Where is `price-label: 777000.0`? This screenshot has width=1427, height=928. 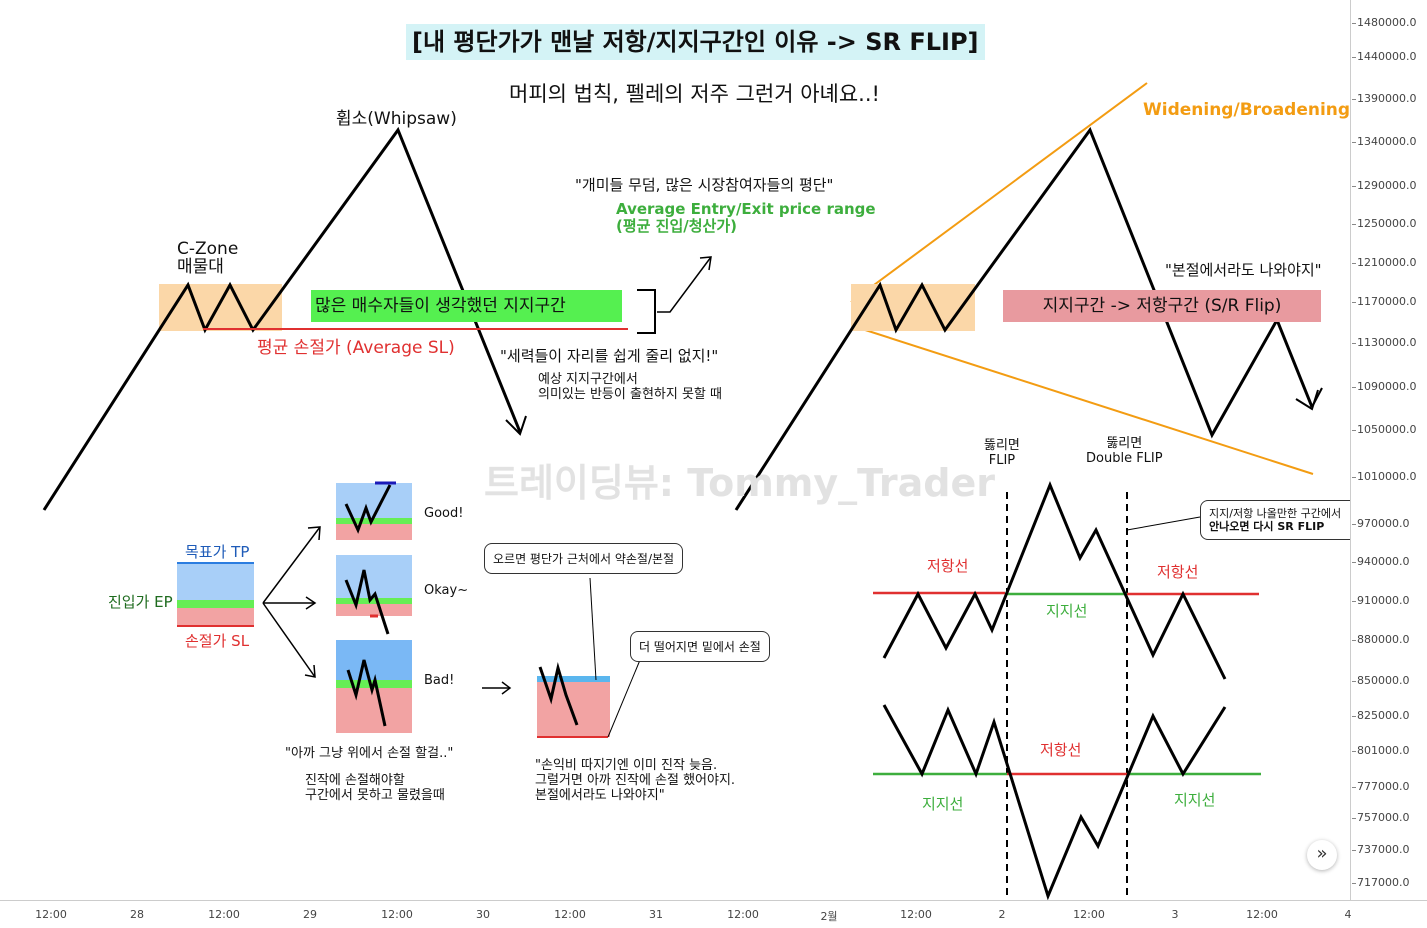 price-label: 777000.0 is located at coordinates (1383, 786).